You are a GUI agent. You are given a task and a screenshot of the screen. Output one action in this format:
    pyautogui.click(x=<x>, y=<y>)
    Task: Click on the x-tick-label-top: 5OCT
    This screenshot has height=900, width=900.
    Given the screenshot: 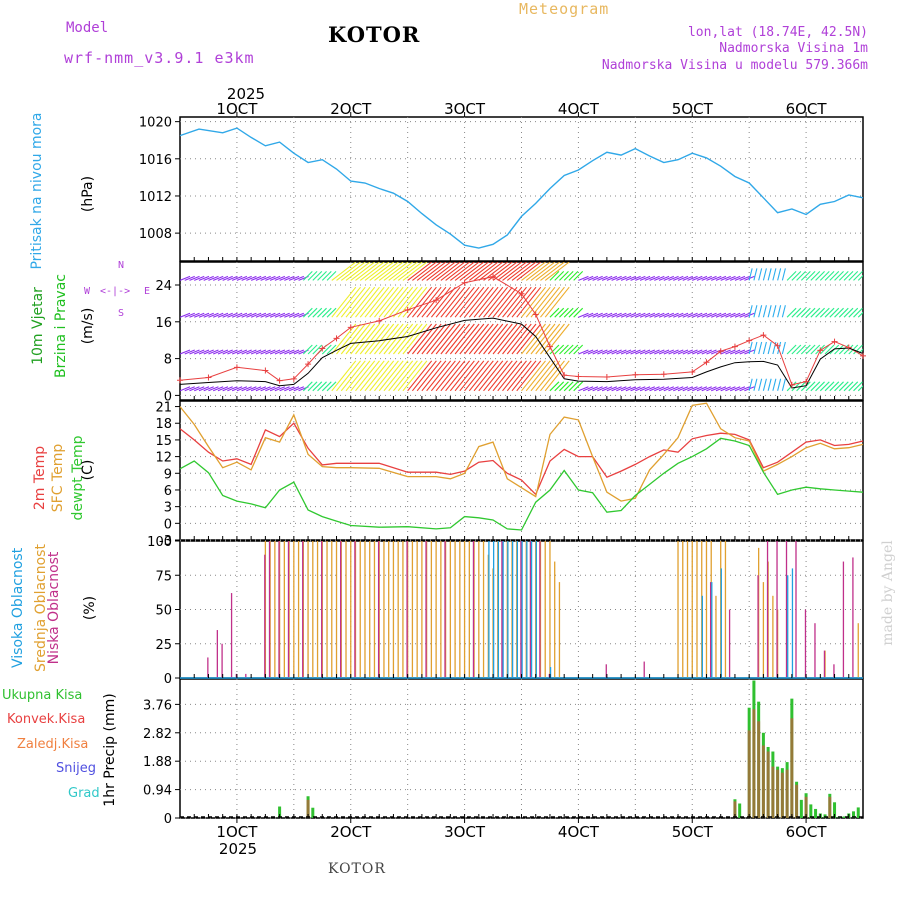 What is the action you would take?
    pyautogui.click(x=693, y=109)
    